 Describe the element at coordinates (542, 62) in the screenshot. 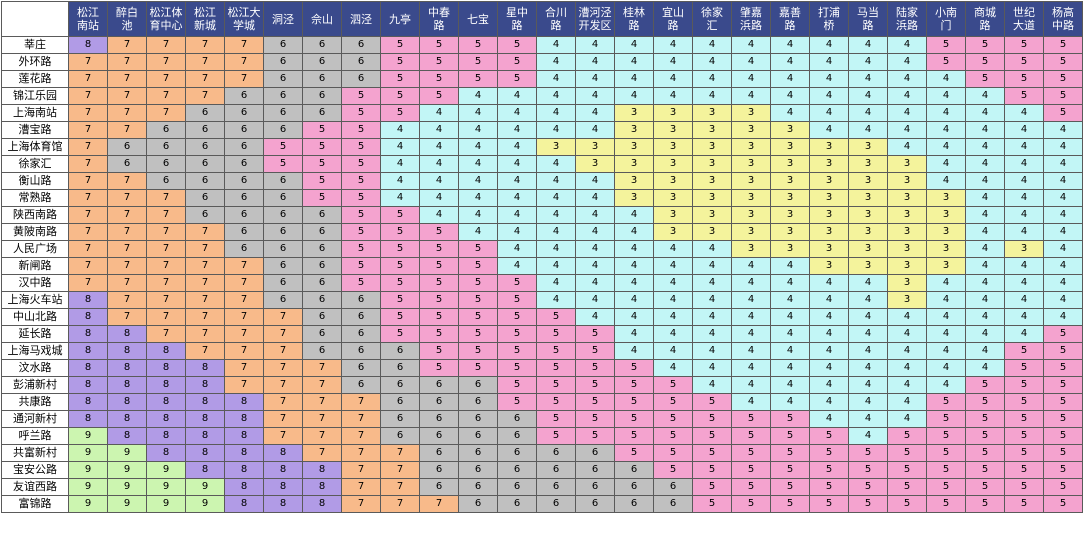

I see `table-row: 外环路 7 7 7 7 7 6 6 6 5 5 5 5 4 4 4 4 4 4 4 4 4 4 5 5 5 5` at that location.